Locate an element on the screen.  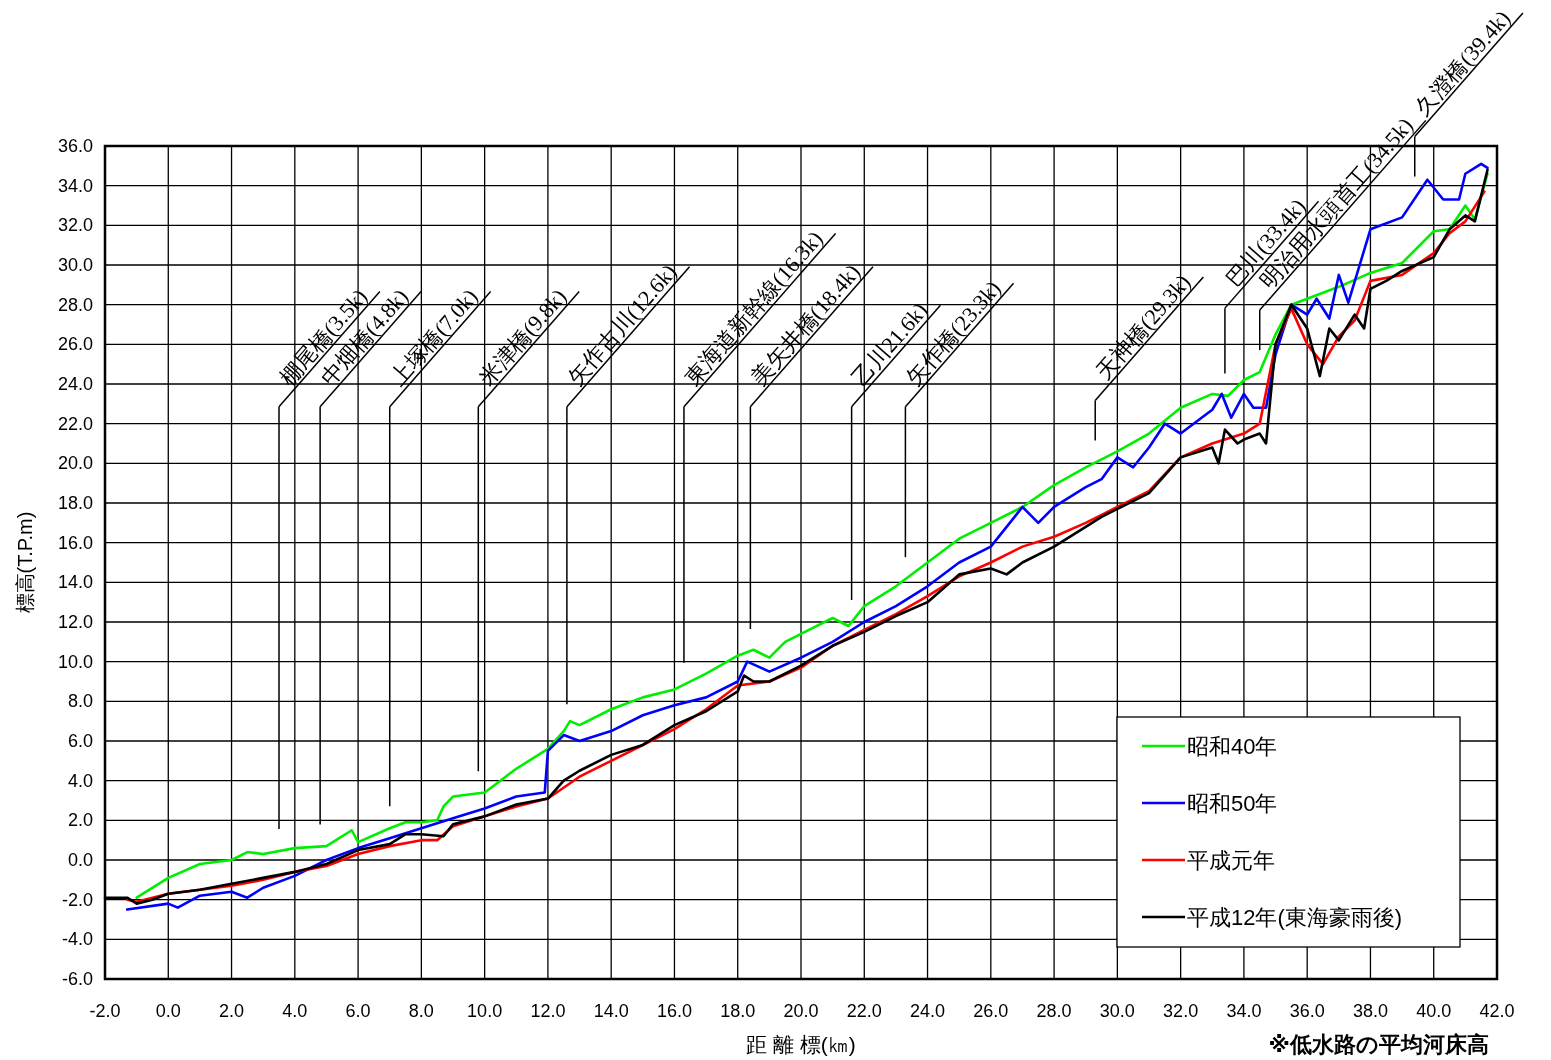
y-tick-label: 30.0 is located at coordinates (75, 265).